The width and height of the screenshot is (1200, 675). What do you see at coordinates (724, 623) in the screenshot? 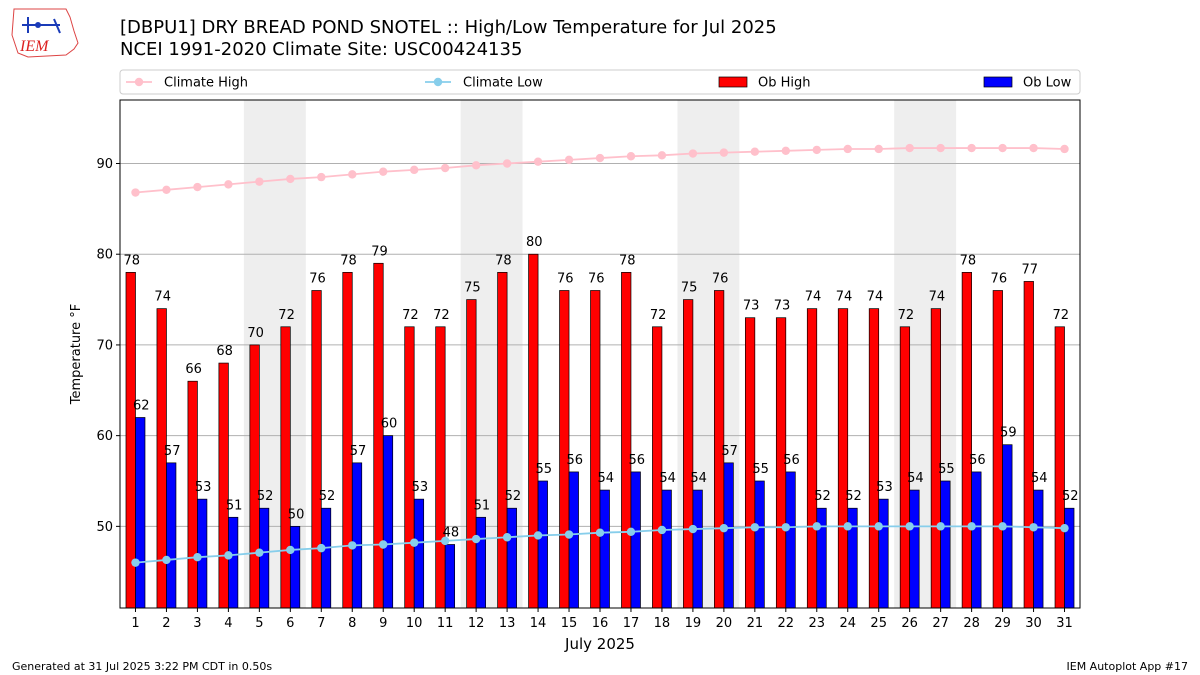
I see `x-tick-label-20: 20` at bounding box center [724, 623].